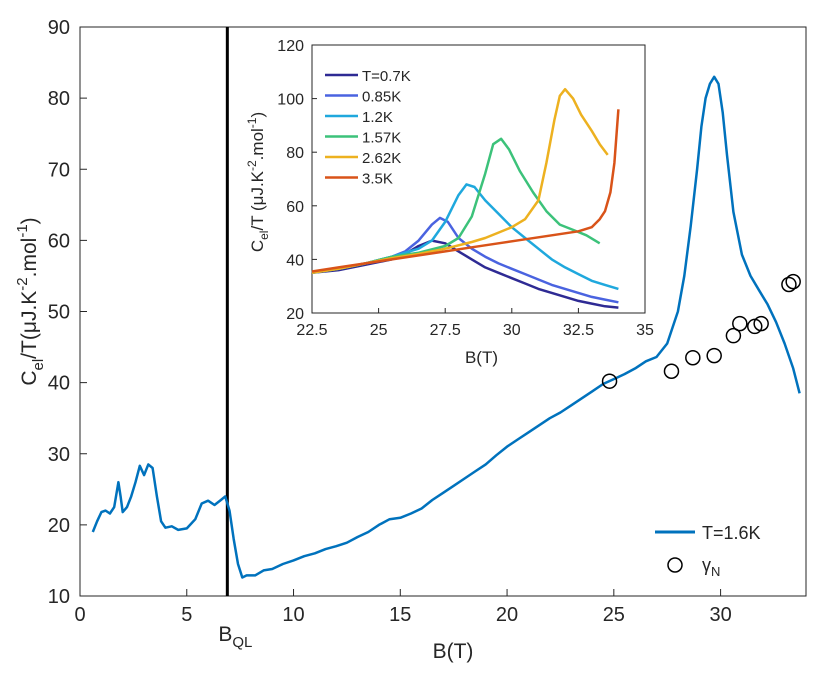 This screenshot has height=676, width=830. What do you see at coordinates (453, 651) in the screenshot?
I see `main-x-axis-label: B(T)` at bounding box center [453, 651].